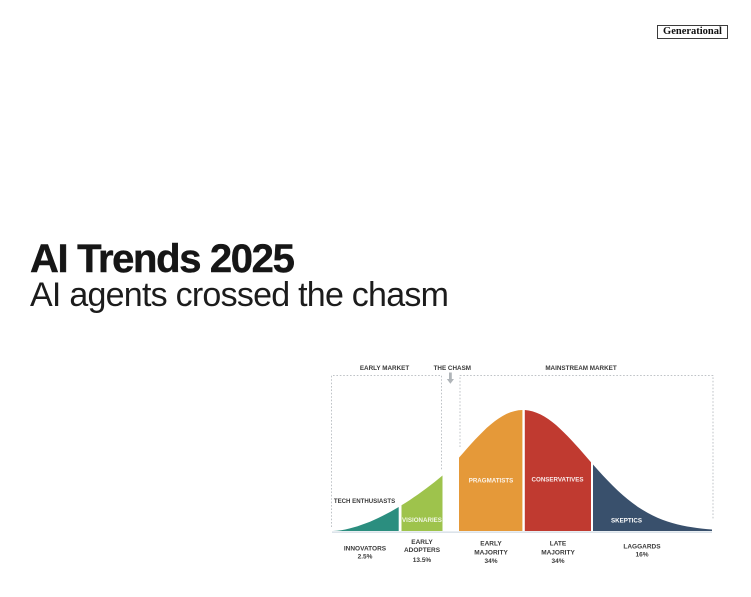 The height and width of the screenshot is (597, 751). What do you see at coordinates (491, 481) in the screenshot?
I see `svg-text: PRAGMATISTS` at bounding box center [491, 481].